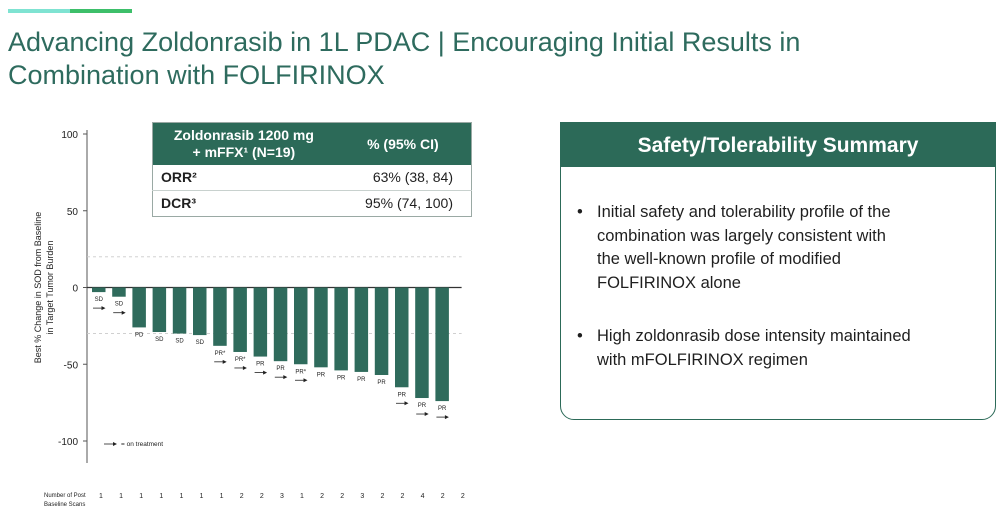  What do you see at coordinates (115, 444) in the screenshot?
I see `legend-arrowhead` at bounding box center [115, 444].